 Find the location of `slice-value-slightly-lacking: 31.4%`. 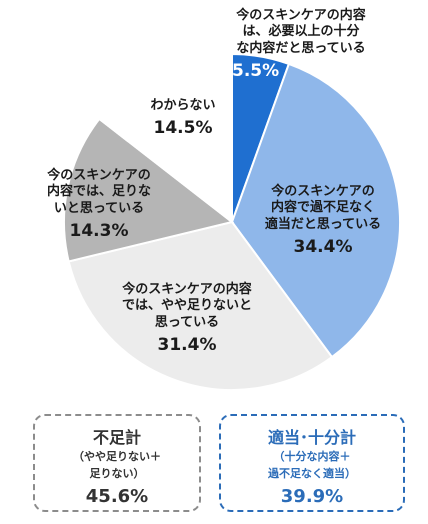

slice-value-slightly-lacking: 31.4% is located at coordinates (187, 344).